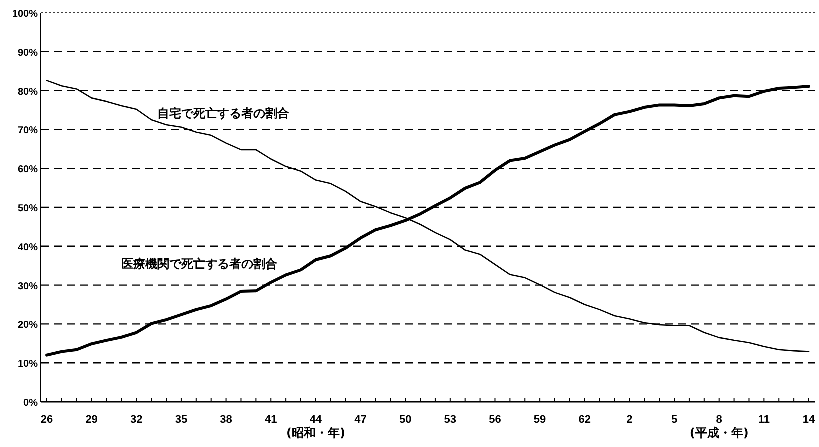  I want to click on y-tick-label: 90%, so click(28, 53).